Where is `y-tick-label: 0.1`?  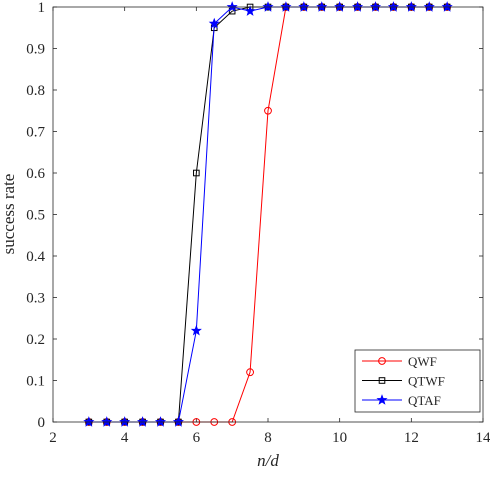
y-tick-label: 0.1 is located at coordinates (35, 382).